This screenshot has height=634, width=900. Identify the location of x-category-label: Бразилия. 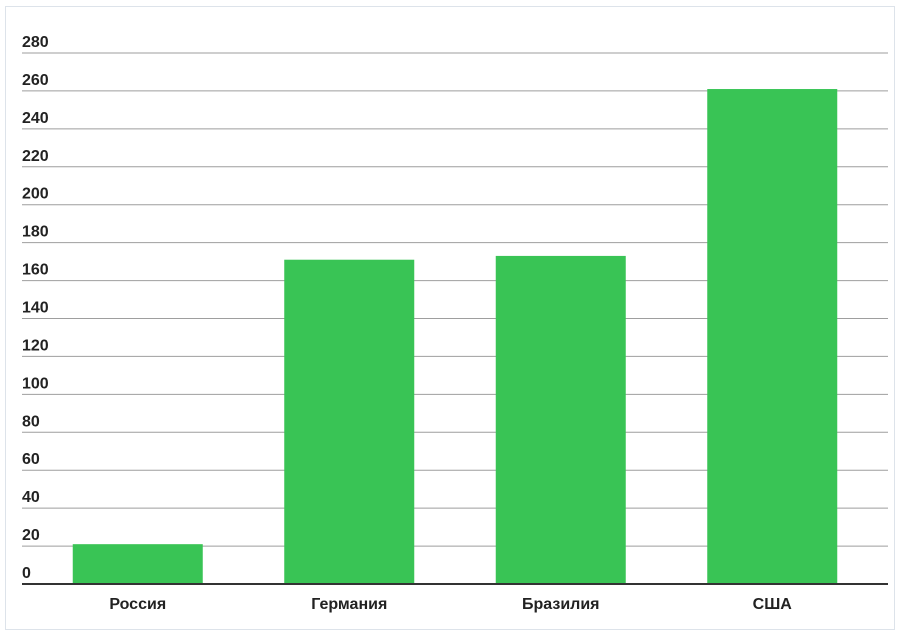
(561, 604).